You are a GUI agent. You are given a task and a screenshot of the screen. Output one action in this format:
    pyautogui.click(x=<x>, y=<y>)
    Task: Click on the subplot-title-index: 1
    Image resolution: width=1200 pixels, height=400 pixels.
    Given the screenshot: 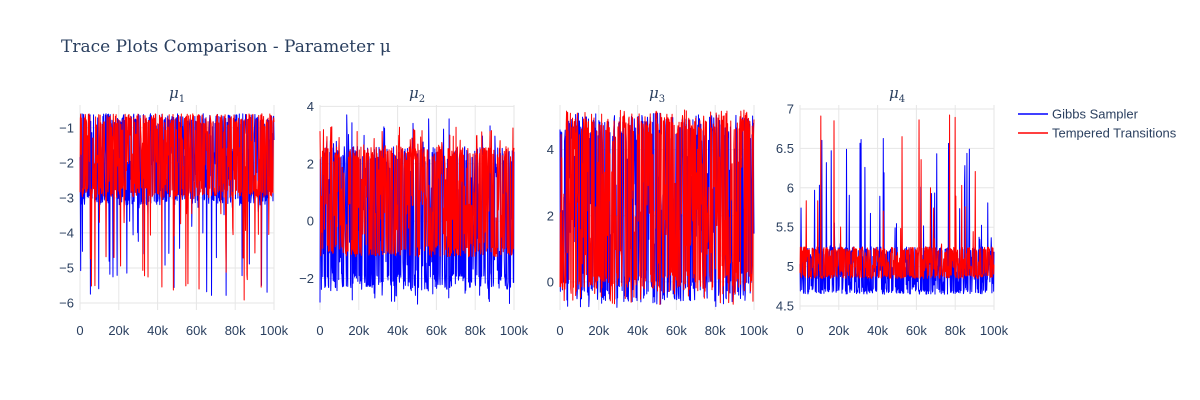 What is the action you would take?
    pyautogui.click(x=182, y=99)
    